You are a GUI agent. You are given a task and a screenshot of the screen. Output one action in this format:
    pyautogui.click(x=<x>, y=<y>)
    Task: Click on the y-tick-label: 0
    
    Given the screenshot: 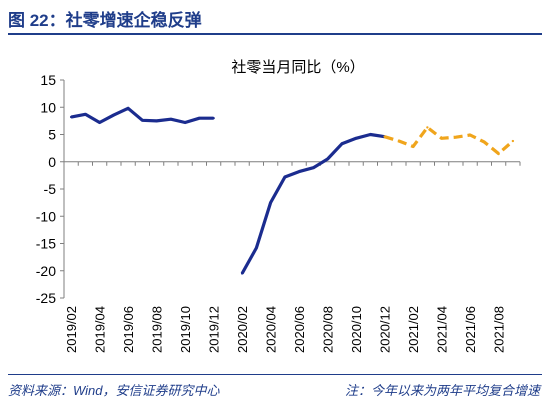 What is the action you would take?
    pyautogui.click(x=52, y=162)
    